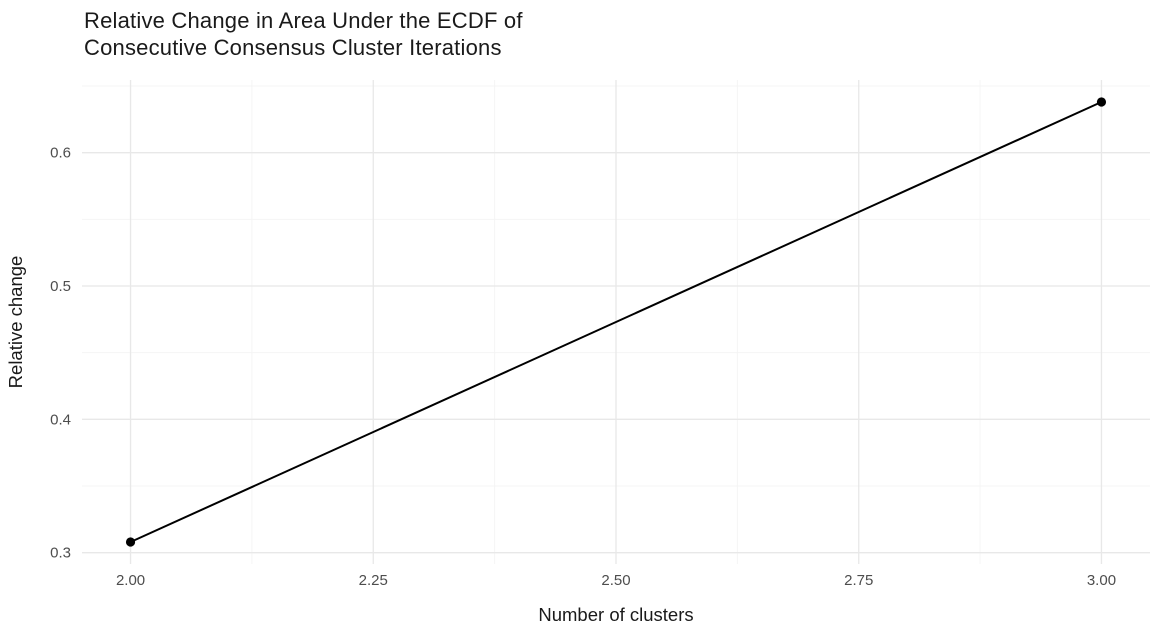 The image size is (1161, 636). Describe the element at coordinates (130, 580) in the screenshot. I see `x-tick-label: 2.00` at that location.